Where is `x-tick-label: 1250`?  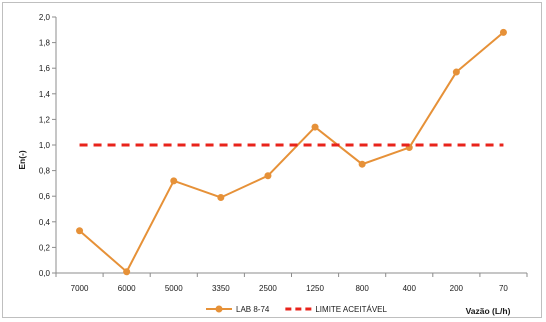 x-tick-label: 1250 is located at coordinates (315, 288).